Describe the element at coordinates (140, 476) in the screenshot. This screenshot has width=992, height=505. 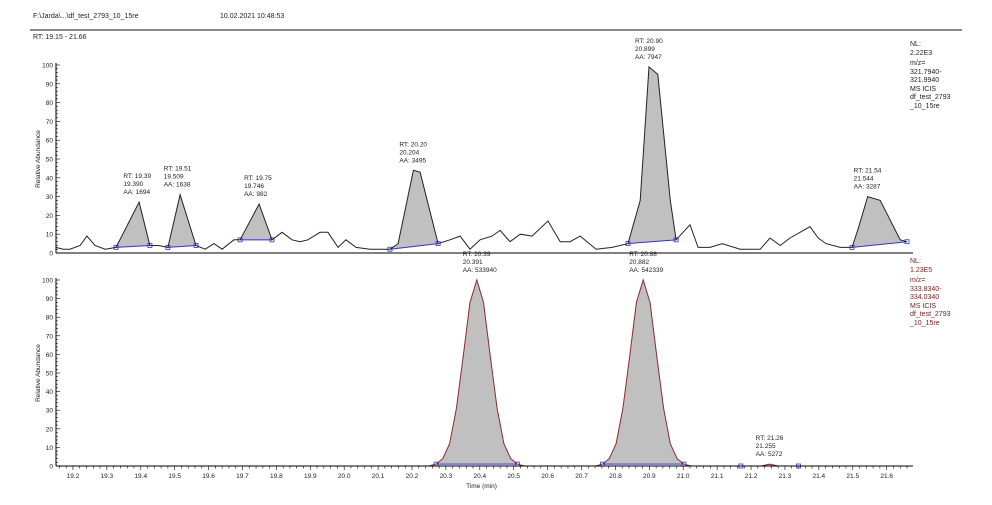
I see `x-tick-label: 19.4` at that location.